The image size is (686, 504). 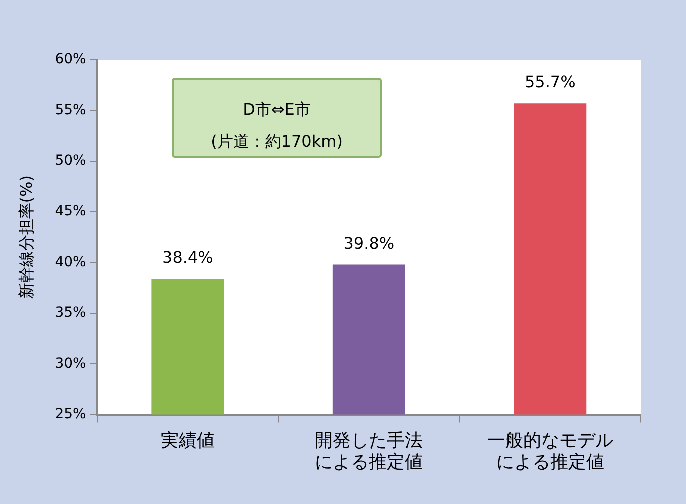 I want to click on y-tick-label: 40%, so click(x=70, y=262).